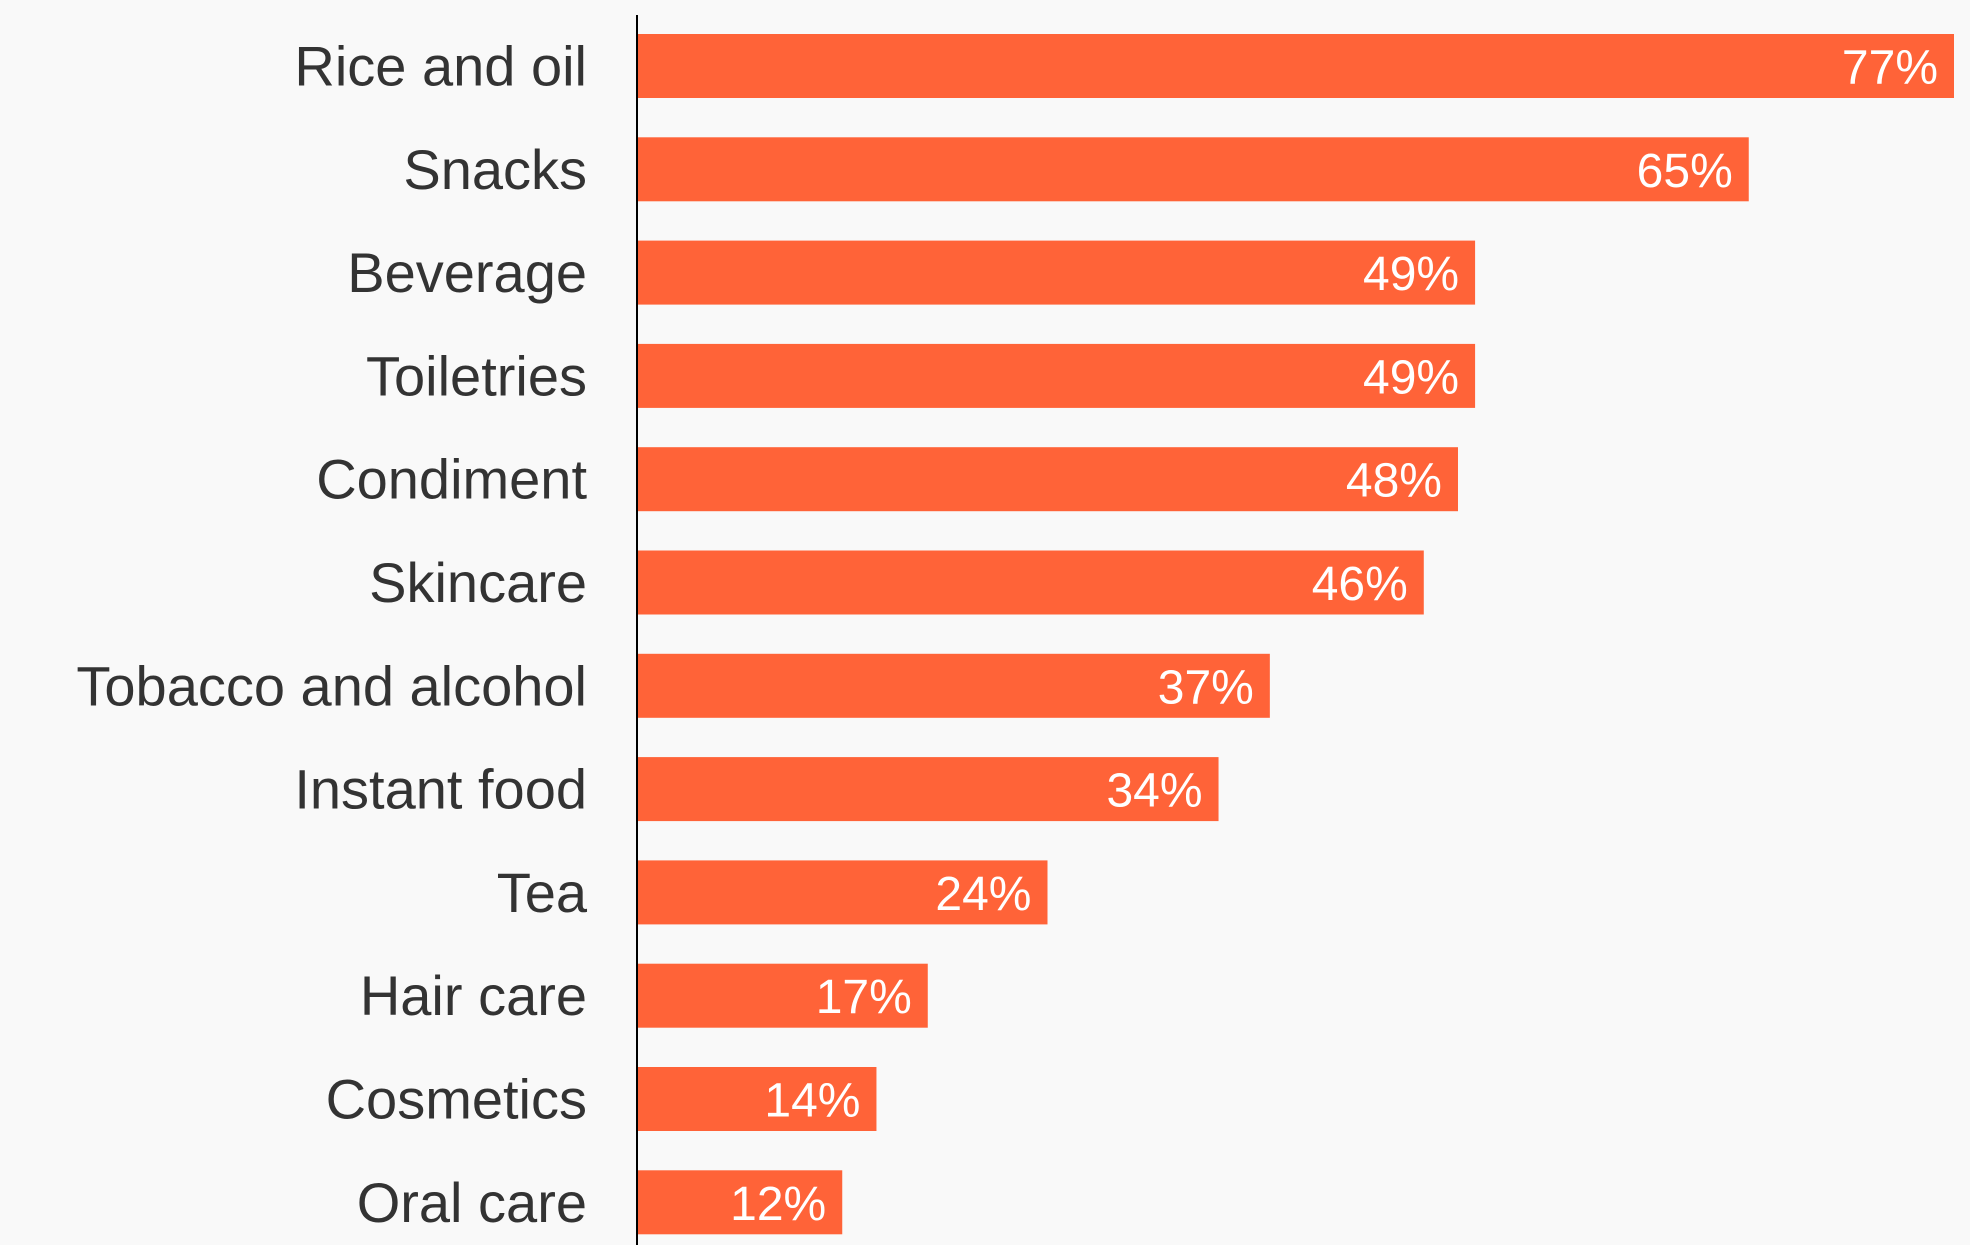 The width and height of the screenshot is (1970, 1245). Describe the element at coordinates (451, 479) in the screenshot. I see `category-label-condiment: Condiment` at that location.